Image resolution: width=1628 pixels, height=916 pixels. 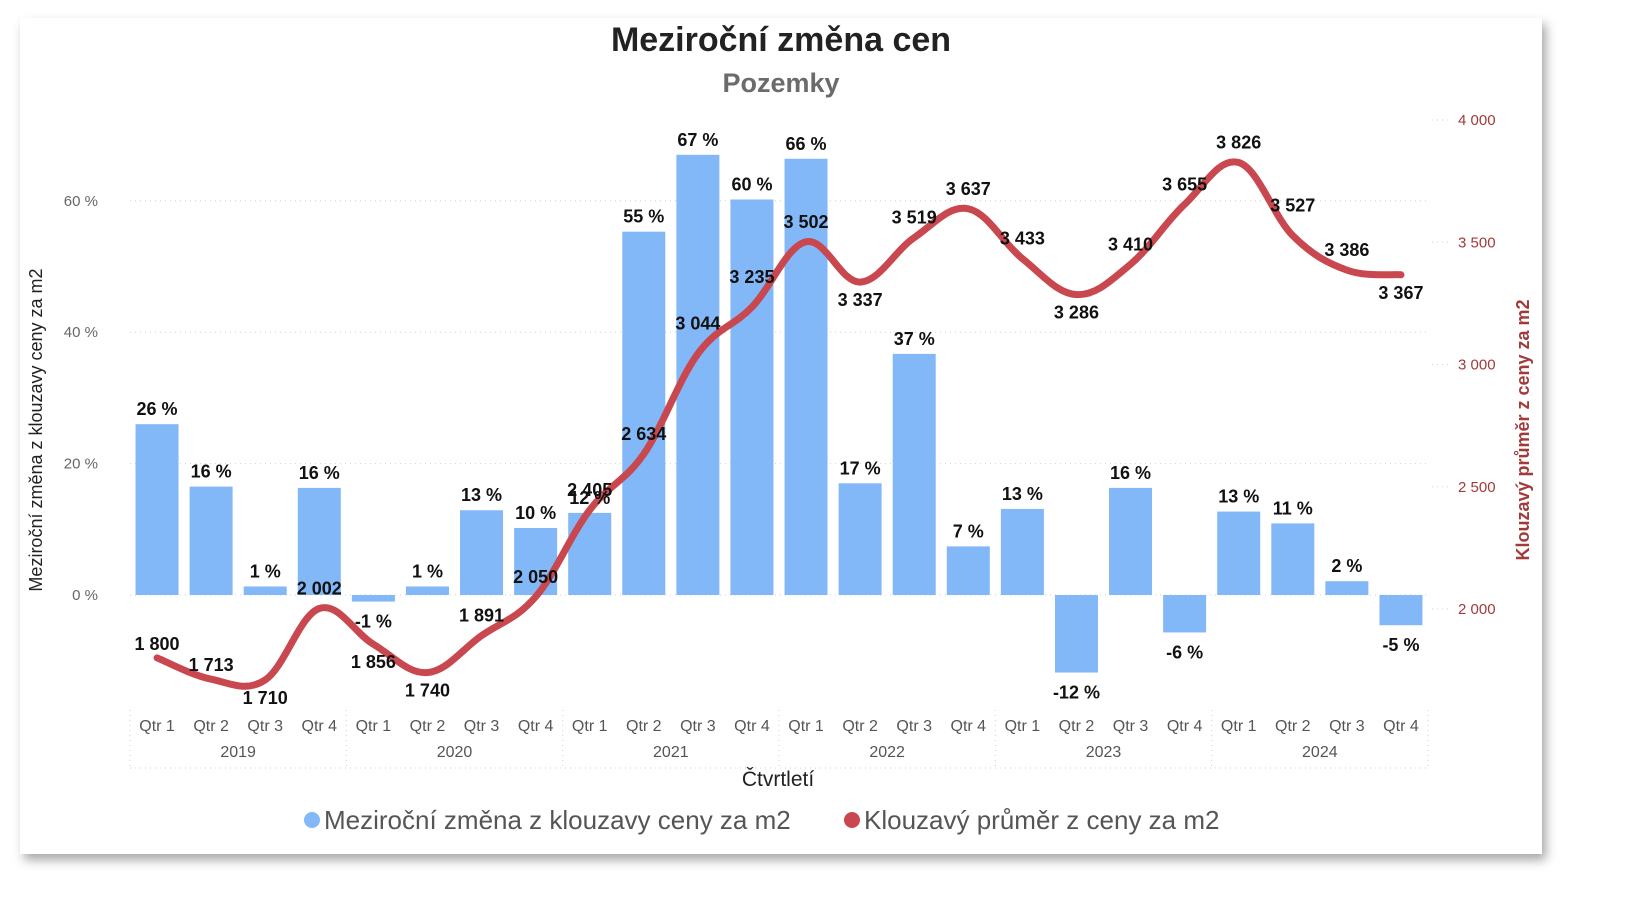 What do you see at coordinates (81, 201) in the screenshot?
I see `y-left-tick-label: 60 %` at bounding box center [81, 201].